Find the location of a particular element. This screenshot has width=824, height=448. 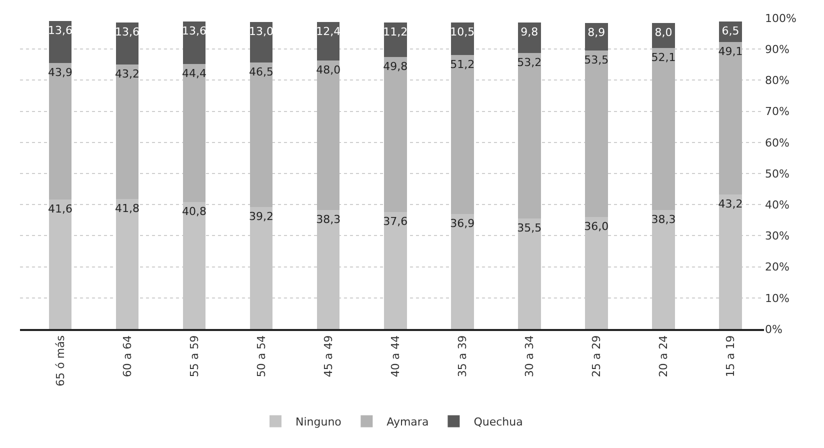

x-tick-label: 35 a 39 is located at coordinates (462, 356).